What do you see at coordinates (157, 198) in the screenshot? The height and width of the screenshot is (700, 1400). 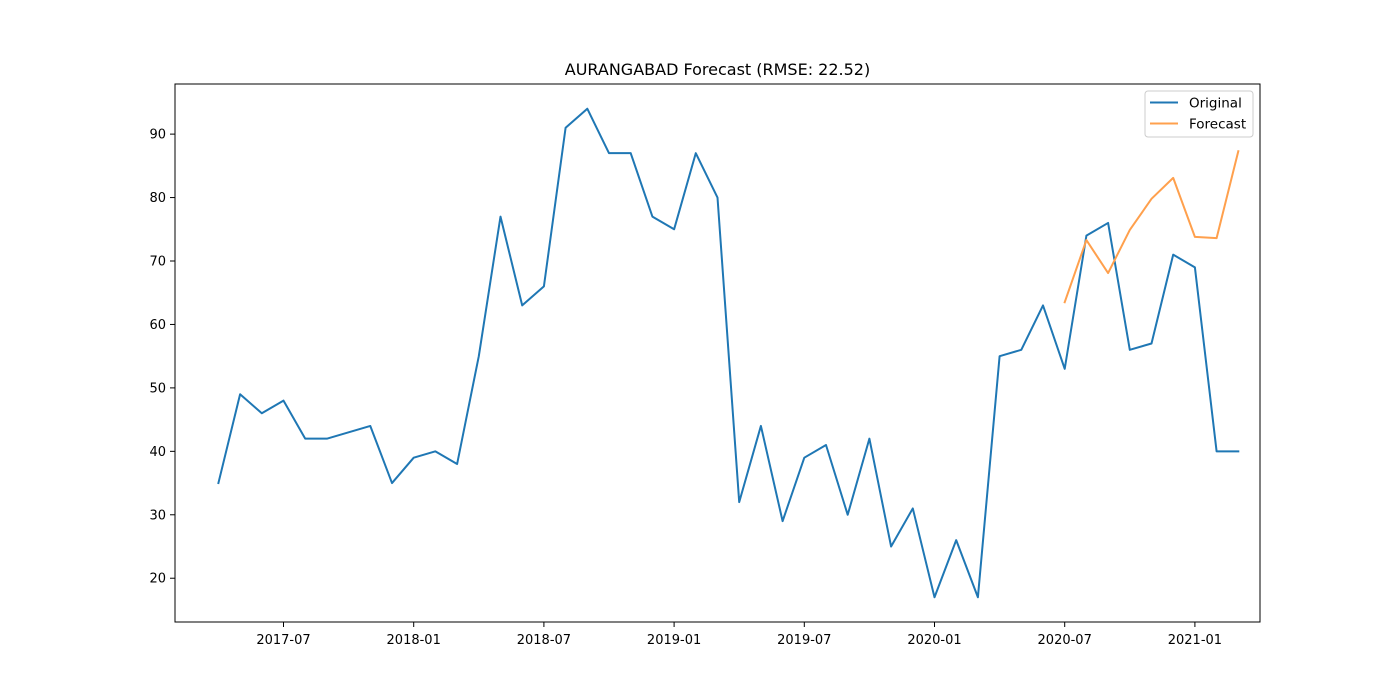 I see `y-tick-label: 80` at bounding box center [157, 198].